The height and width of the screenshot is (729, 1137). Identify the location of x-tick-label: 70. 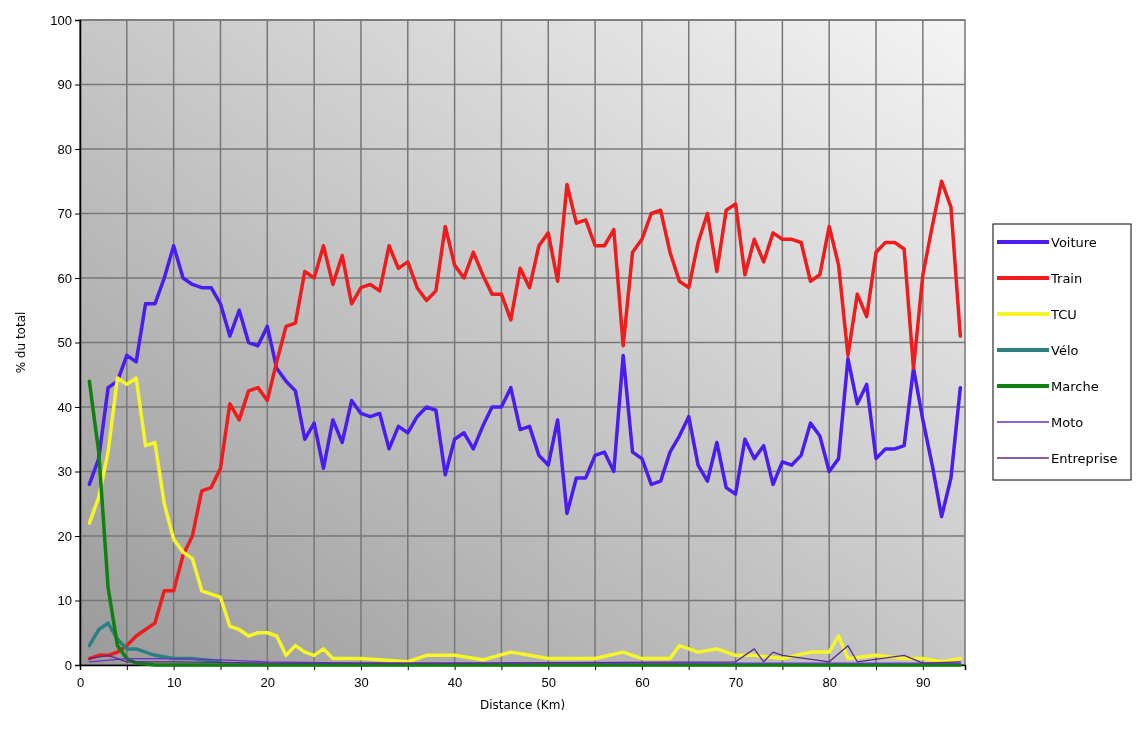
(736, 683).